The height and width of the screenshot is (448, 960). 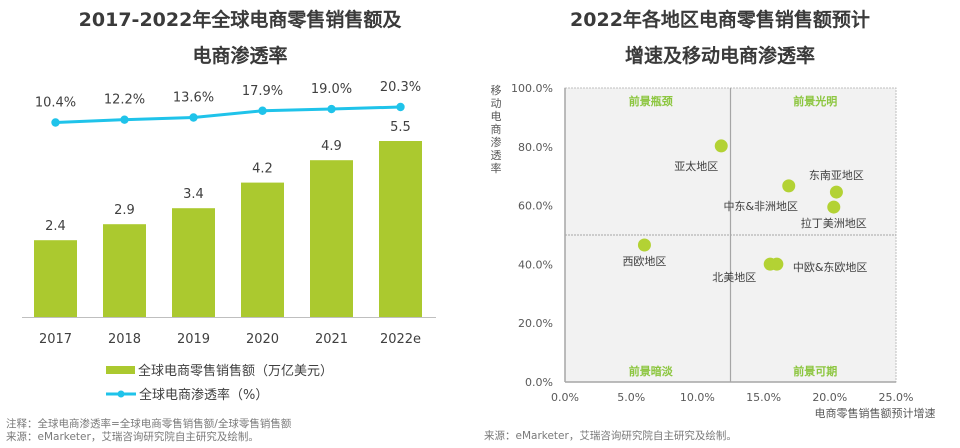 What do you see at coordinates (55, 122) in the screenshot?
I see `line-point-2017` at bounding box center [55, 122].